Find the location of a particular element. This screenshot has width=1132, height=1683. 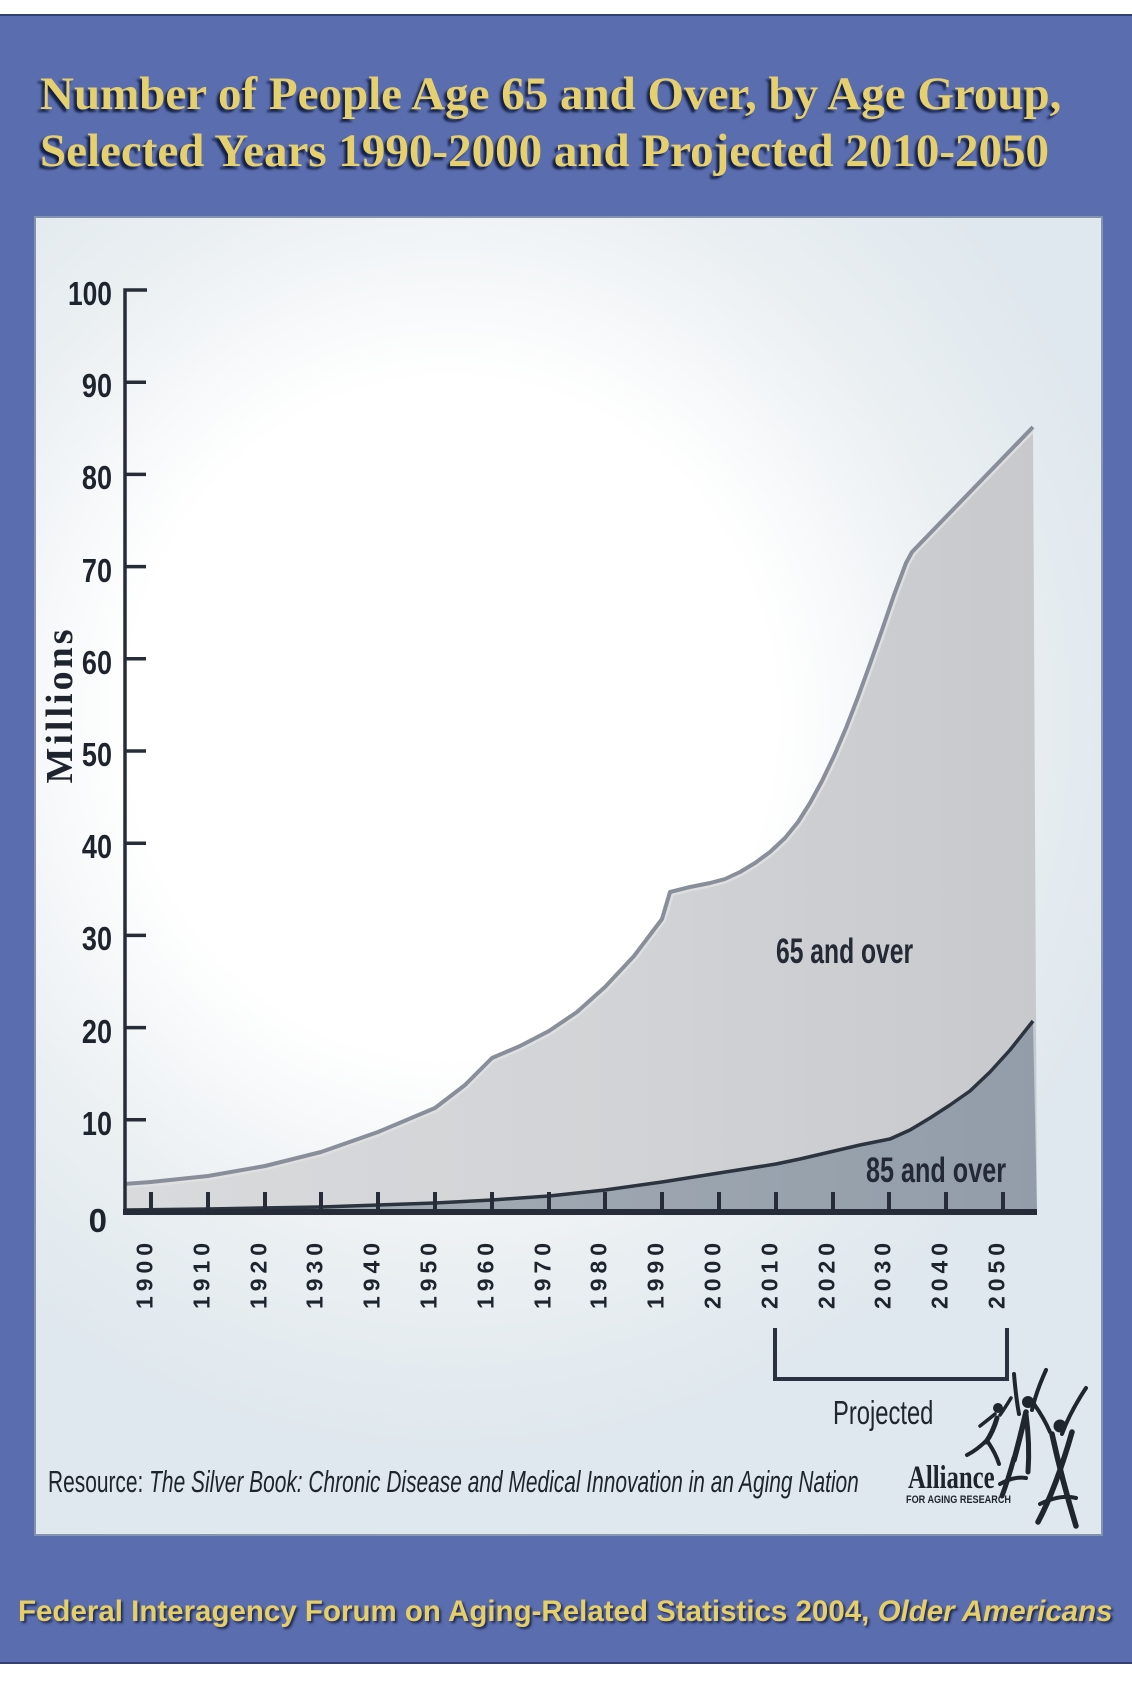

svg-text: 10 is located at coordinates (97, 1125).